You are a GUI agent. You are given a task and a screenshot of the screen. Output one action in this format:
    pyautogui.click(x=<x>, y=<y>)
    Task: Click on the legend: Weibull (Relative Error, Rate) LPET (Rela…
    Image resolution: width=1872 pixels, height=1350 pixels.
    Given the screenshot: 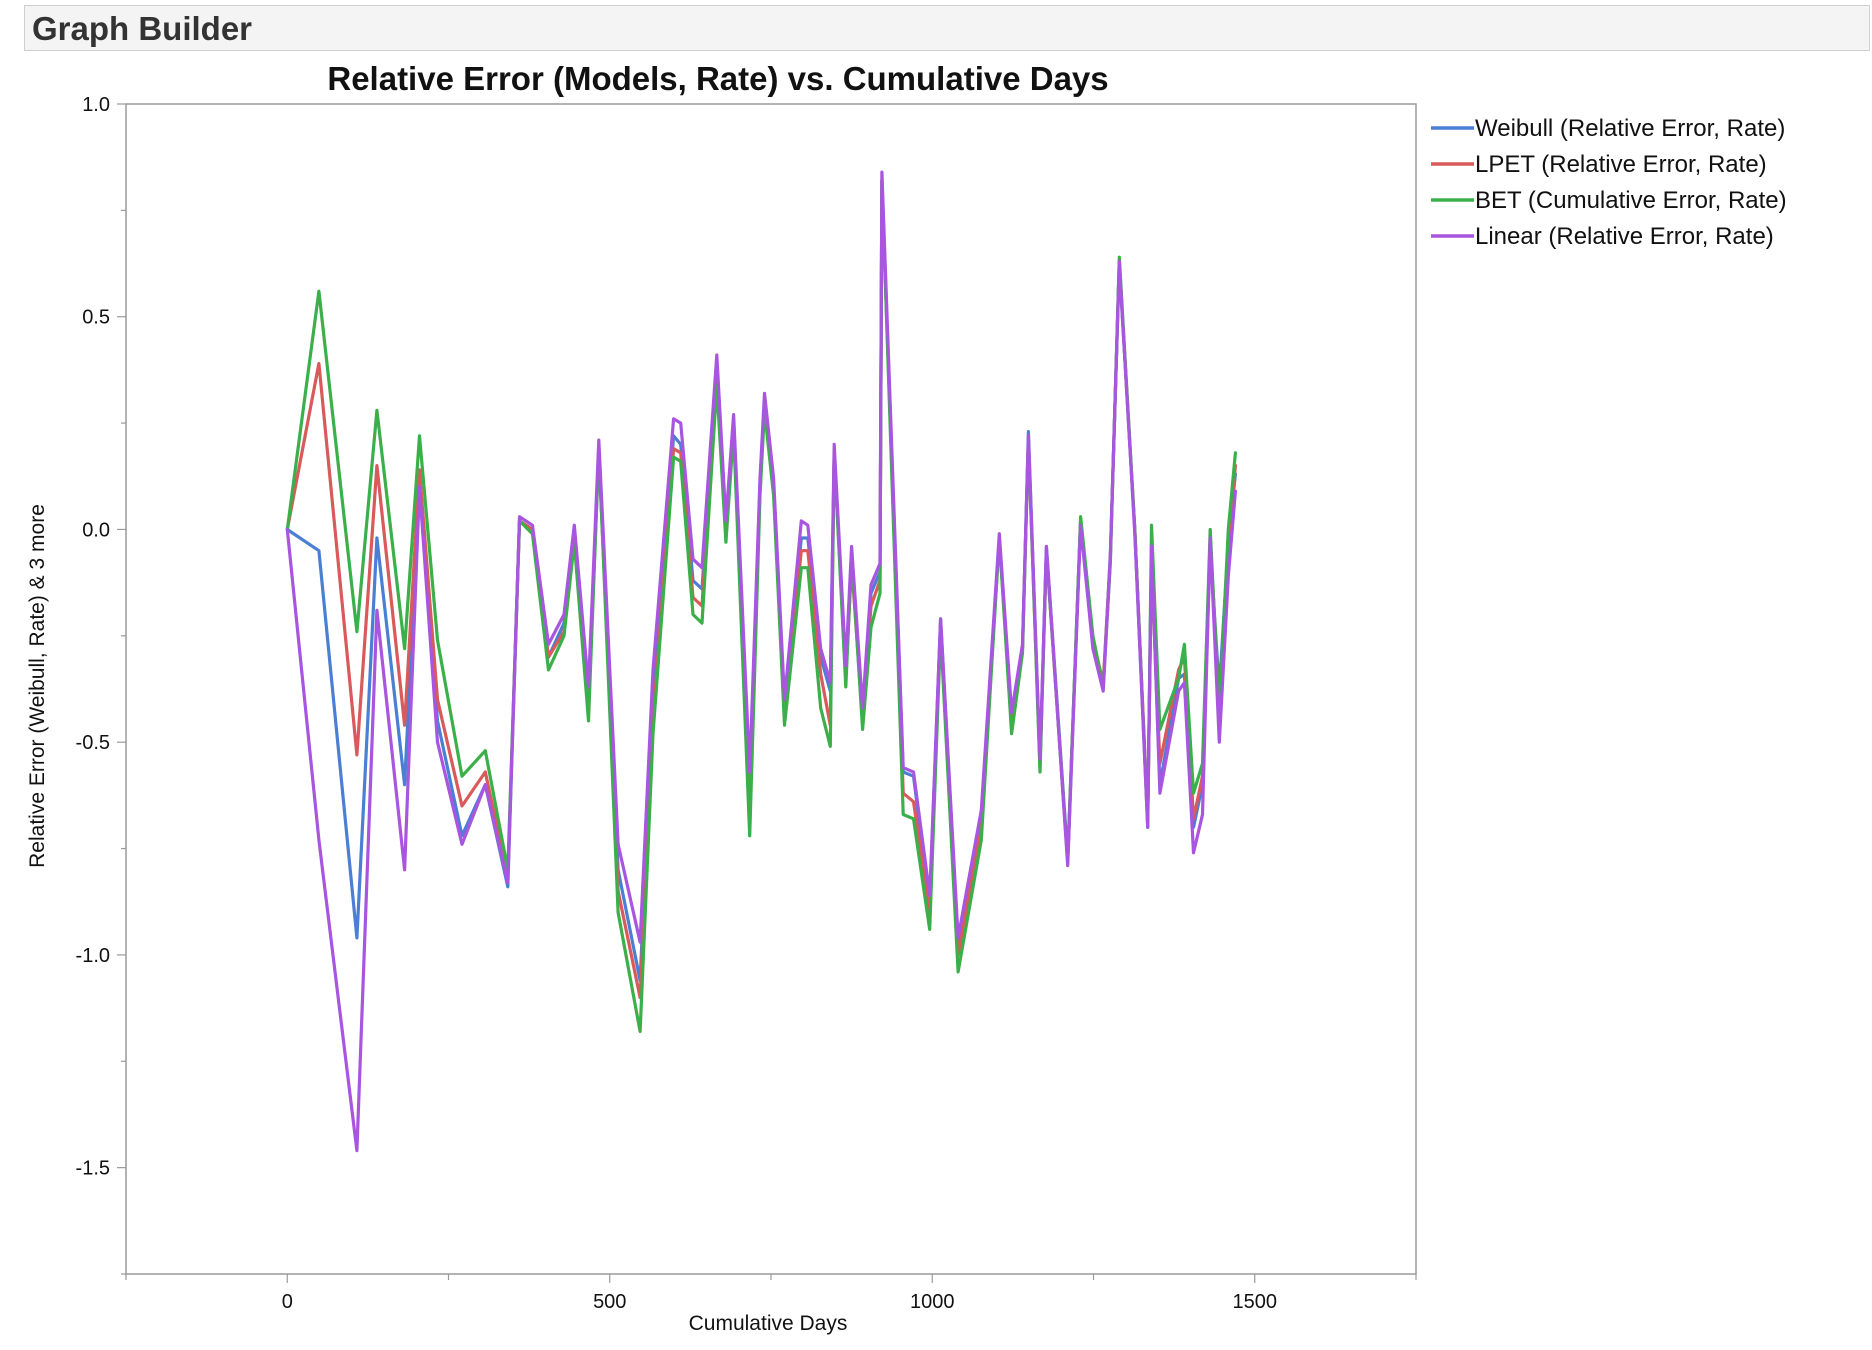 What is the action you would take?
    pyautogui.click(x=1609, y=182)
    